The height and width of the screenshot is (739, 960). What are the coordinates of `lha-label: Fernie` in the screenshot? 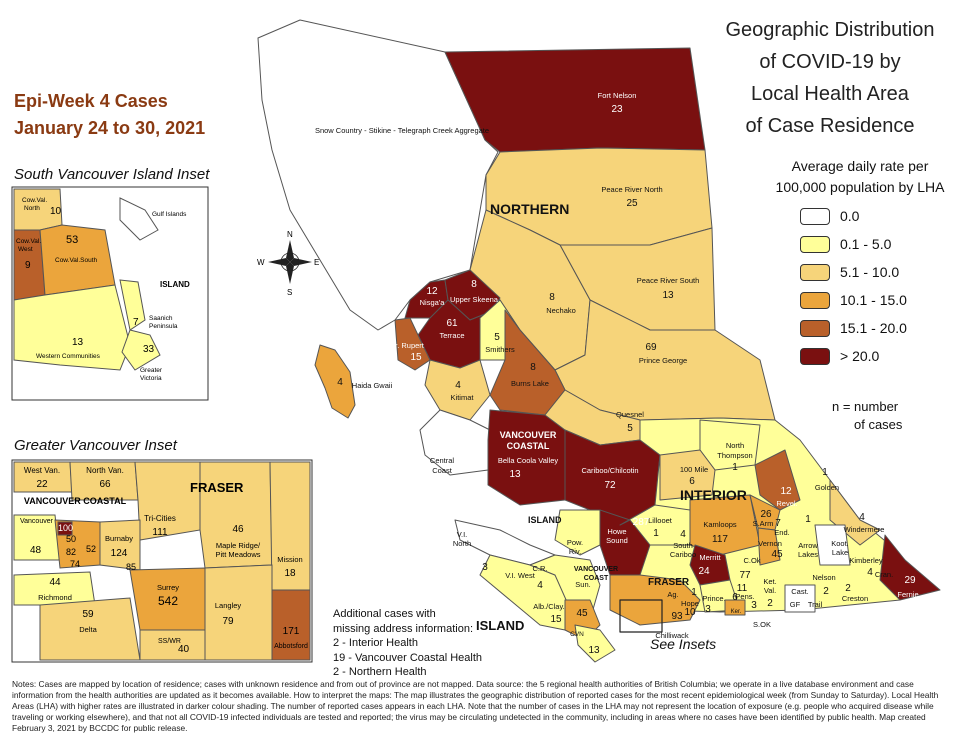 It's located at (907, 594).